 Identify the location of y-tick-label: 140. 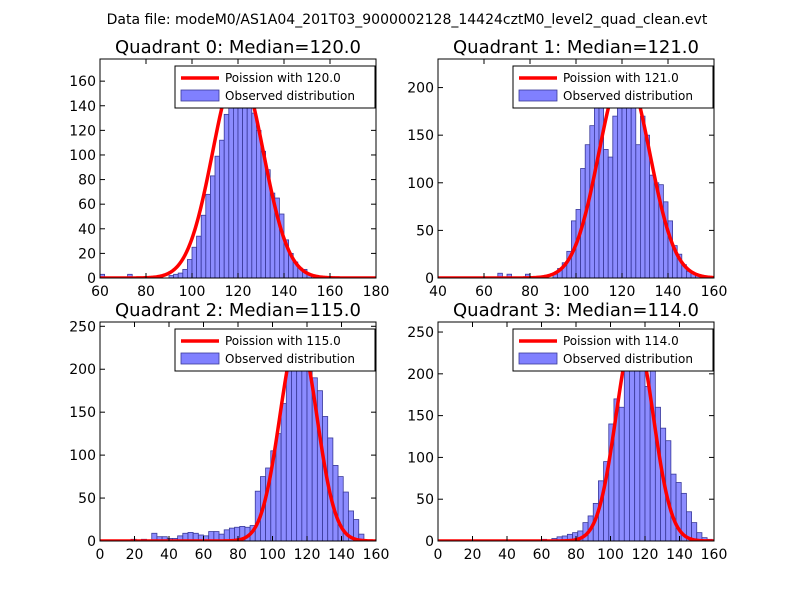
(82, 107).